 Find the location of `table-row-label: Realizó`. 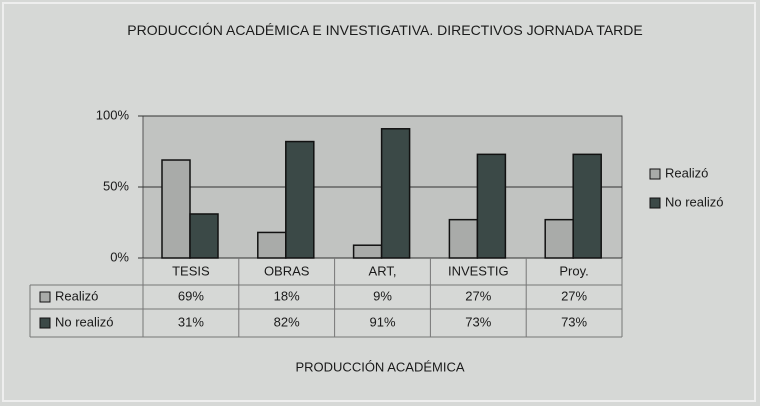

table-row-label: Realizó is located at coordinates (76, 295).